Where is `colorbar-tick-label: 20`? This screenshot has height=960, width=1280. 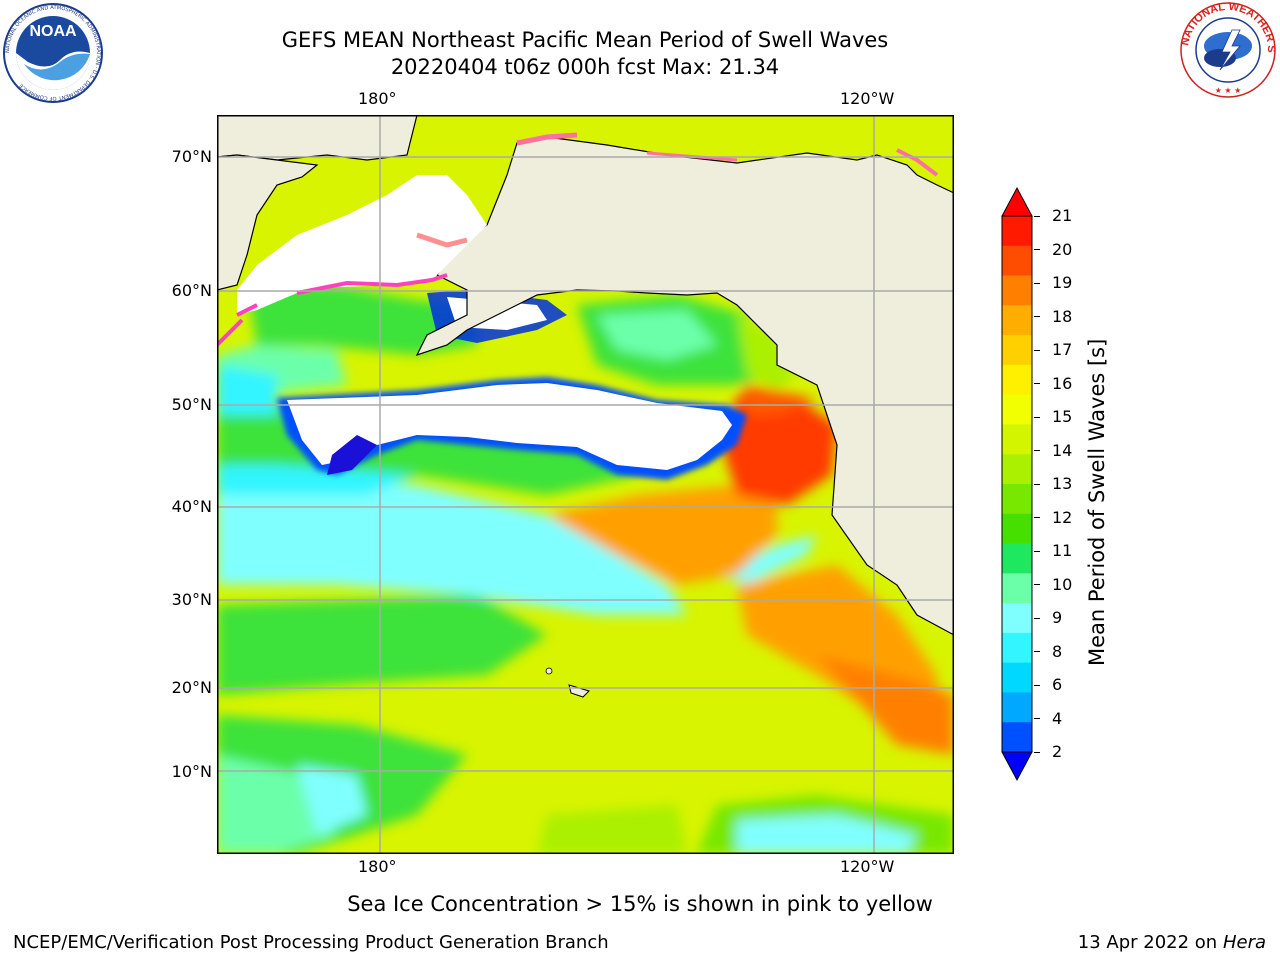
colorbar-tick-label: 20 is located at coordinates (1062, 249).